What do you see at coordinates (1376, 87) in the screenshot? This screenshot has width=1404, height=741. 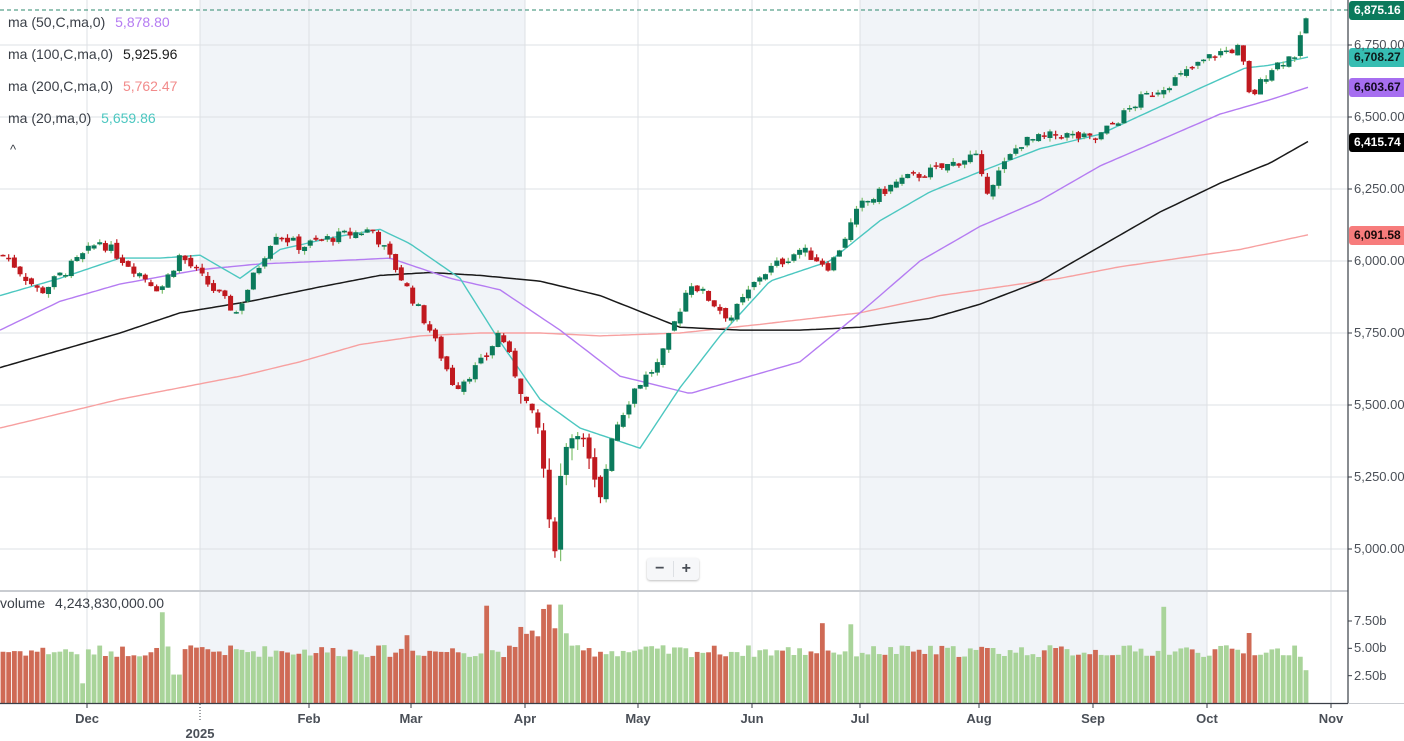 I see `ma50-tag: 6,603.67` at bounding box center [1376, 87].